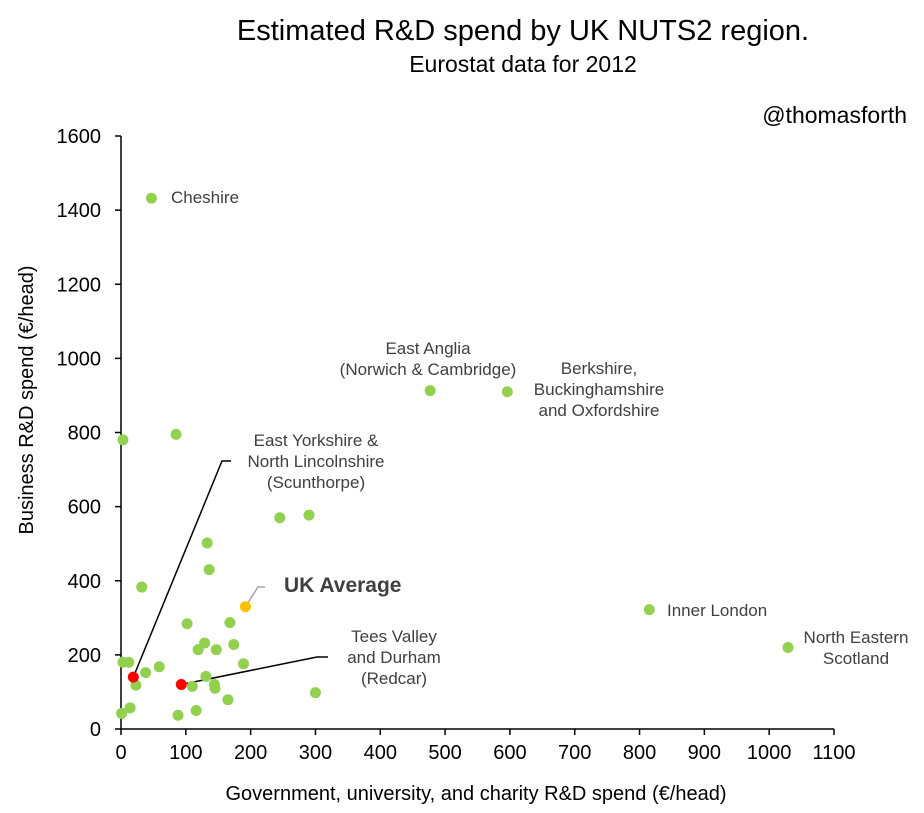 The width and height of the screenshot is (924, 813). I want to click on x-tick-label: 100, so click(185, 753).